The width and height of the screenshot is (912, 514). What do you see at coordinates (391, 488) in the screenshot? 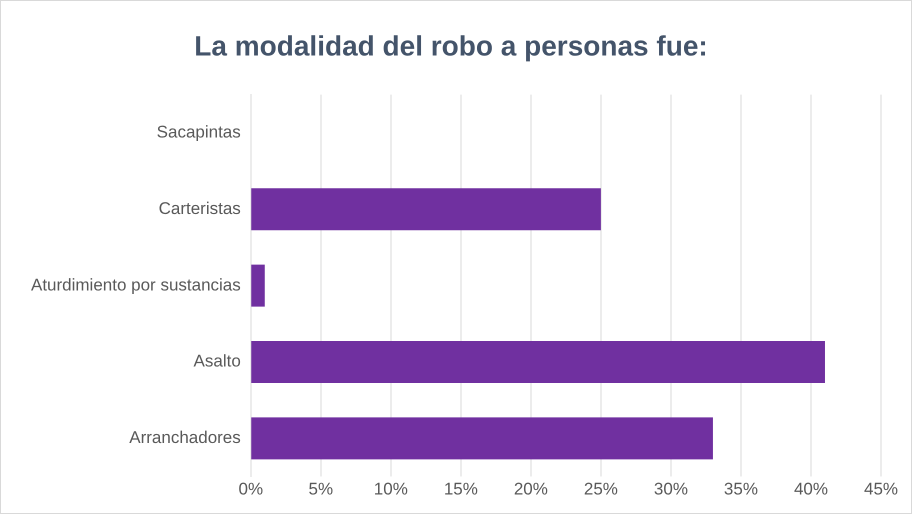
I see `x-tick-label: 10%` at bounding box center [391, 488].